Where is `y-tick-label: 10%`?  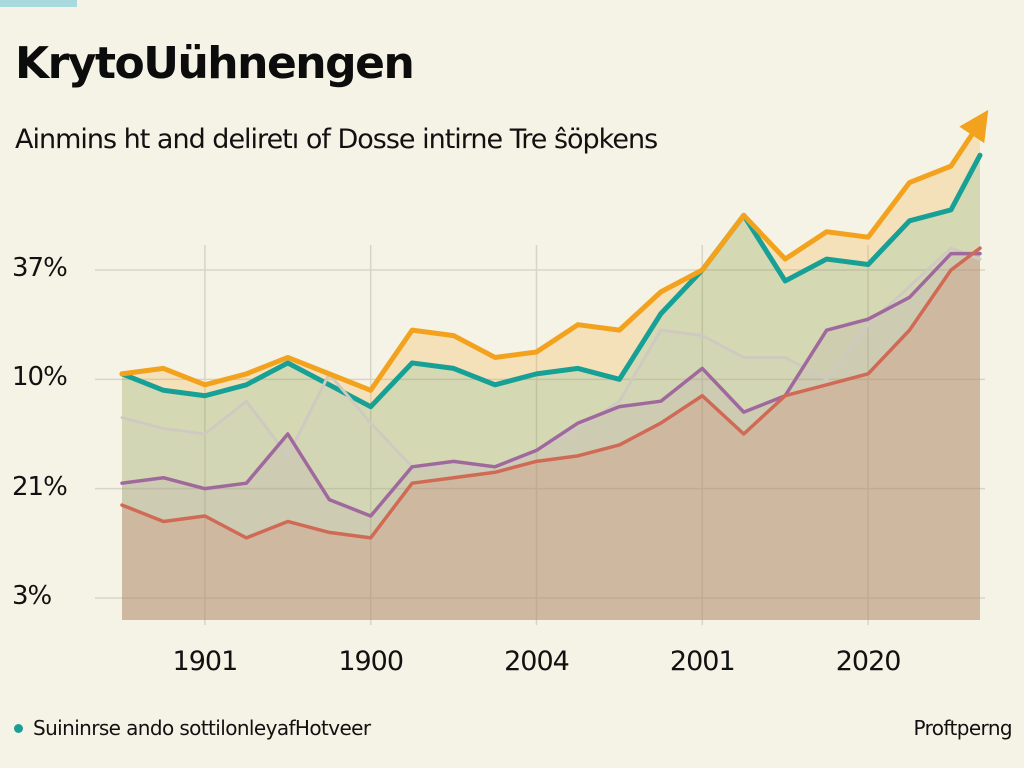 y-tick-label: 10% is located at coordinates (40, 377).